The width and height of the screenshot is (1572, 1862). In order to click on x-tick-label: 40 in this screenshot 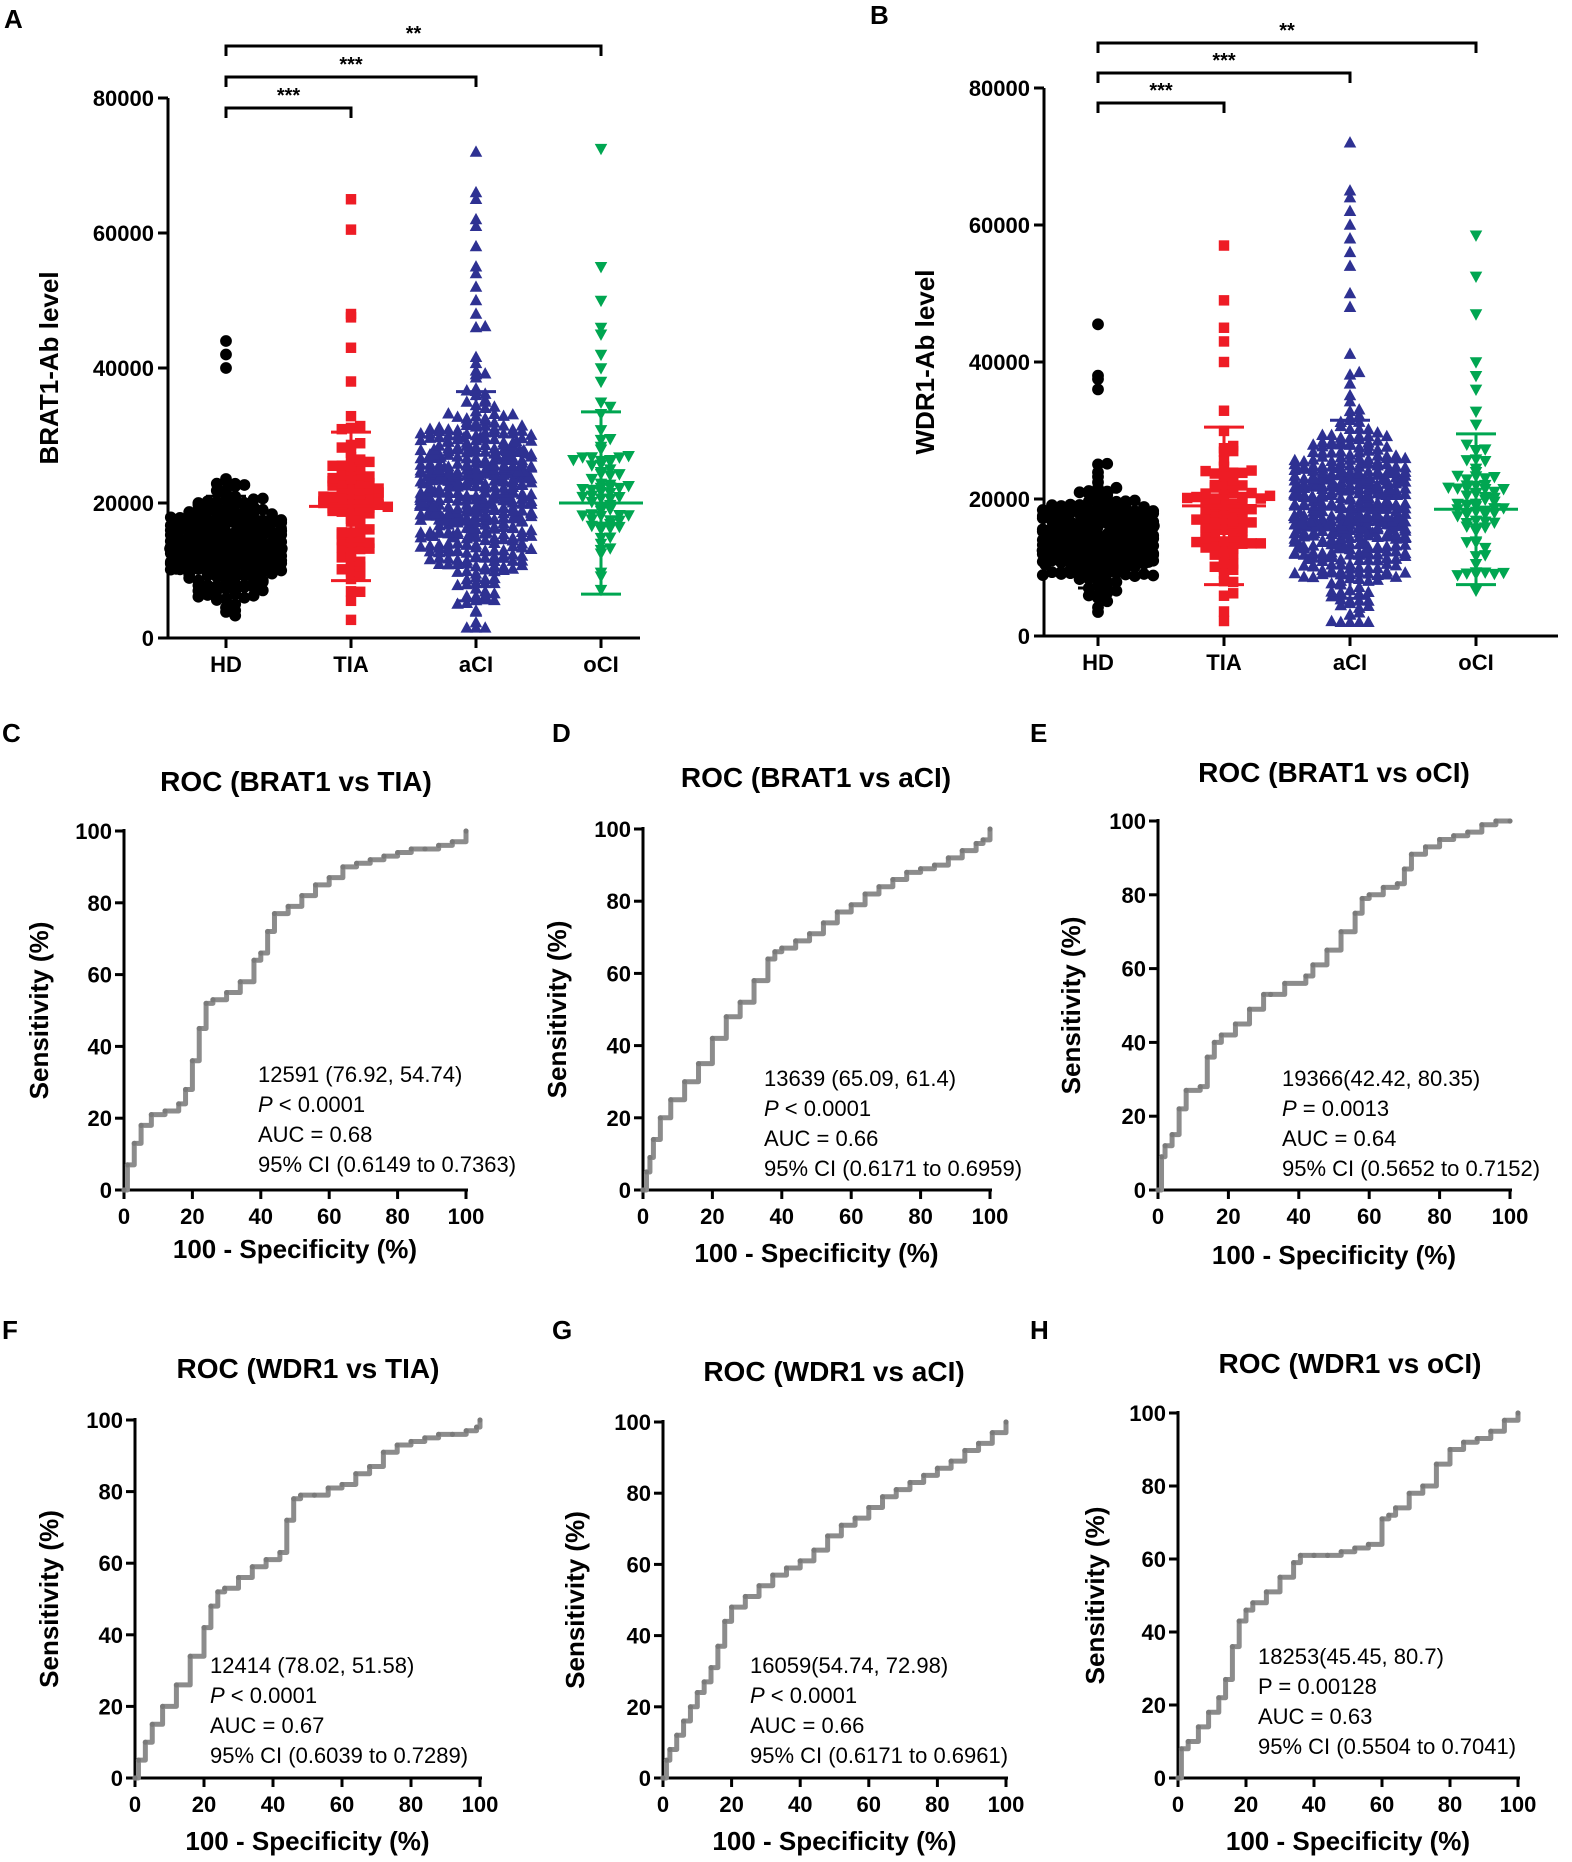, I will do `click(261, 1216)`.